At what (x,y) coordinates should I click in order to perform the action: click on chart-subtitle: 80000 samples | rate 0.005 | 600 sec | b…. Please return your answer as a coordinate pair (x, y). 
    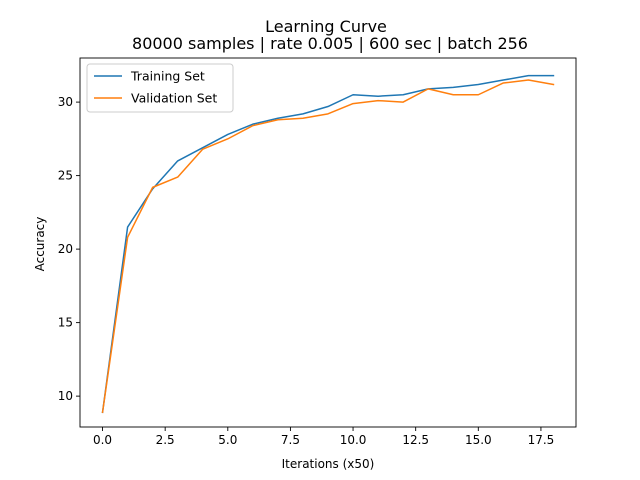
    Looking at the image, I should click on (330, 43).